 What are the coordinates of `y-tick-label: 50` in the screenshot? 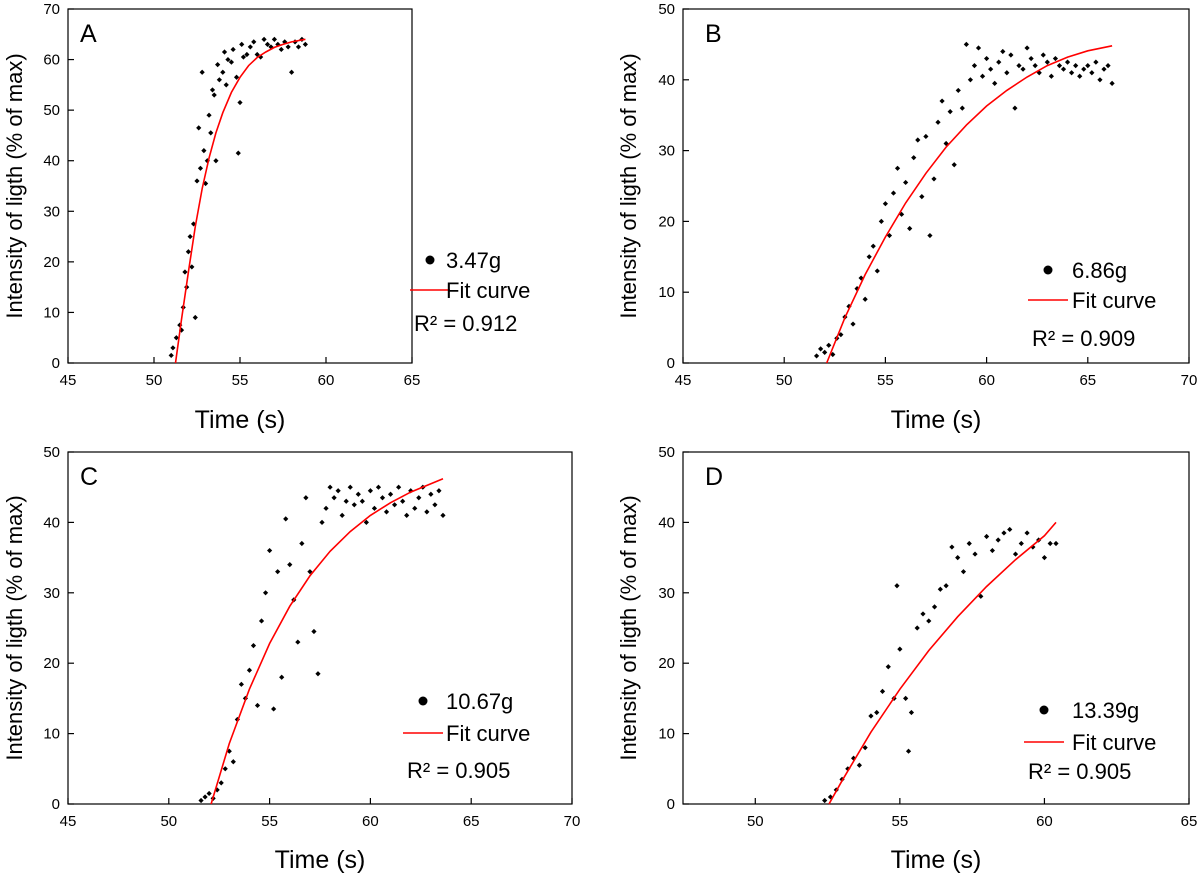 It's located at (666, 9).